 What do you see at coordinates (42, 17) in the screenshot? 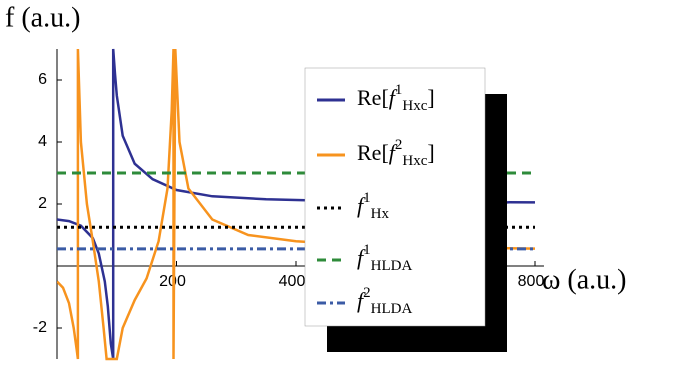
I see `y-axis-label: f (a.u.)` at bounding box center [42, 17].